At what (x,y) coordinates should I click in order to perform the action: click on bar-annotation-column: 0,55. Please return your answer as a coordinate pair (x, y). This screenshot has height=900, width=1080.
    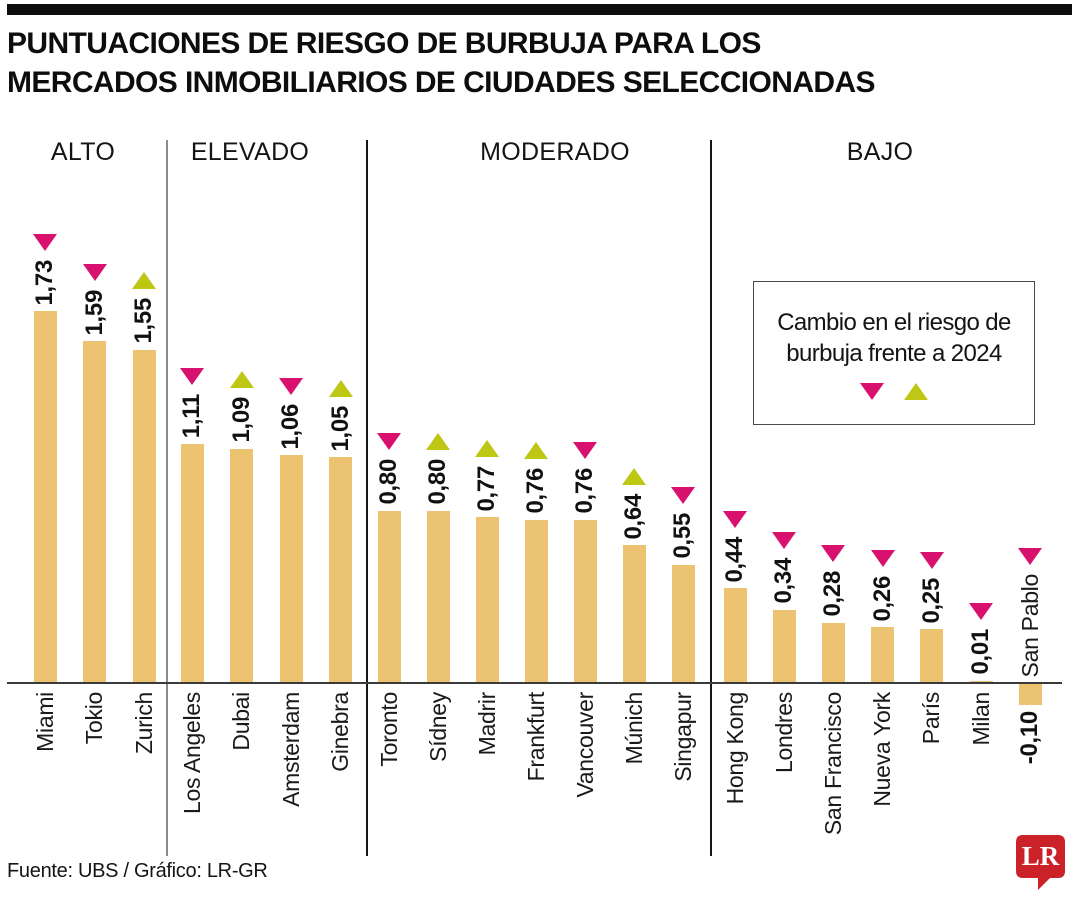
    Looking at the image, I should click on (683, 523).